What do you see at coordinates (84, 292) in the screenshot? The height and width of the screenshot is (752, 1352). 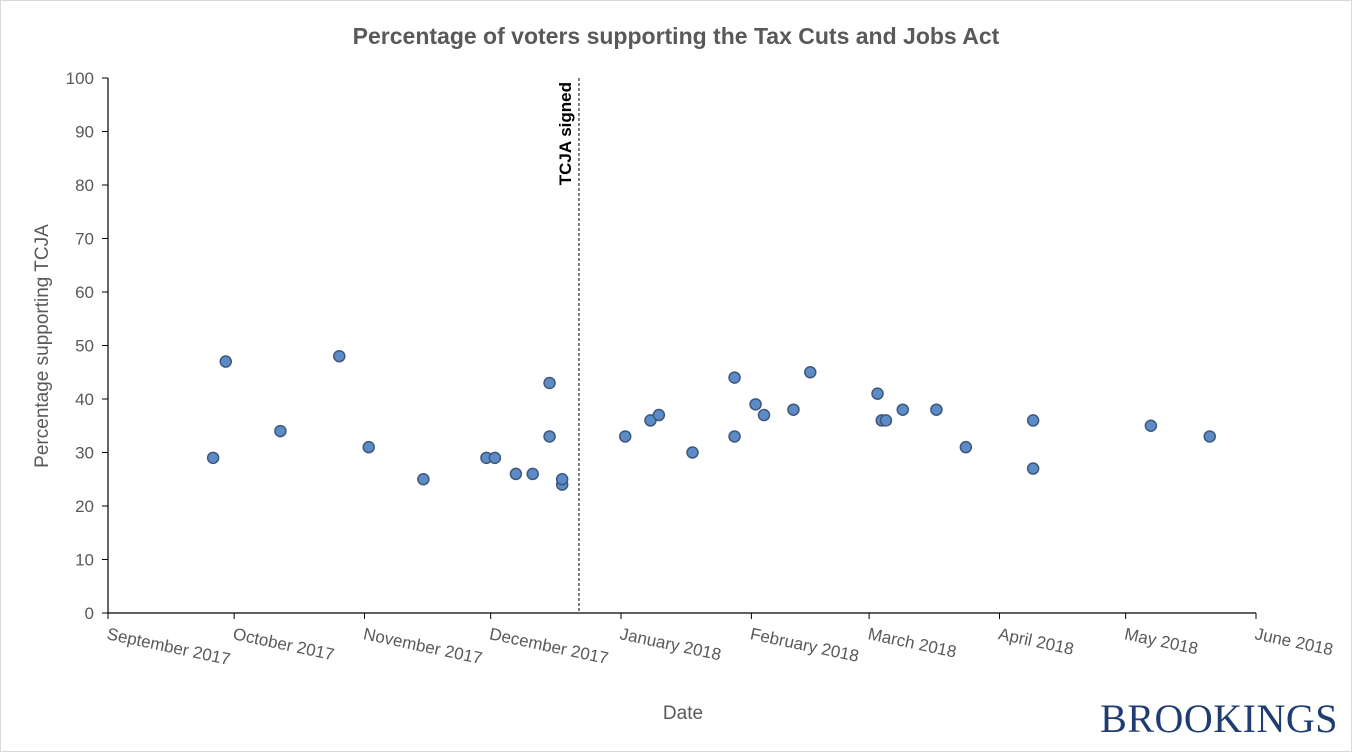 I see `y-tick-label: 60` at bounding box center [84, 292].